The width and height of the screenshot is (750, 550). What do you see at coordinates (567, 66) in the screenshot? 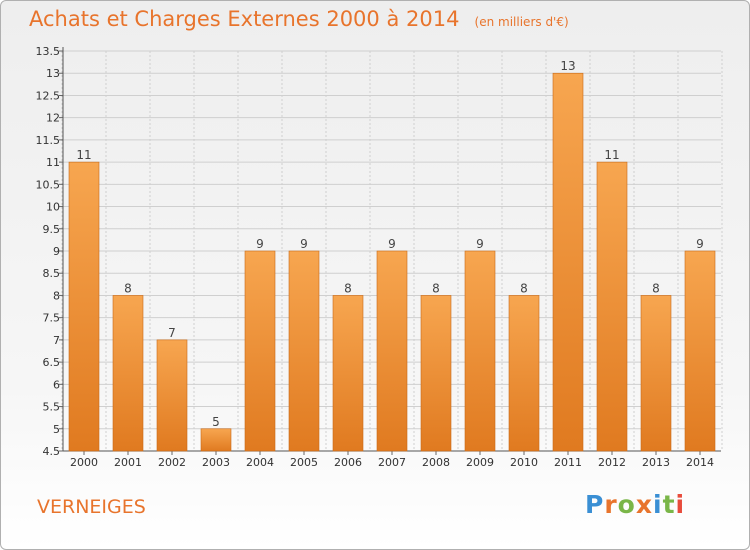
I see `data-label-2011: 13` at bounding box center [567, 66].